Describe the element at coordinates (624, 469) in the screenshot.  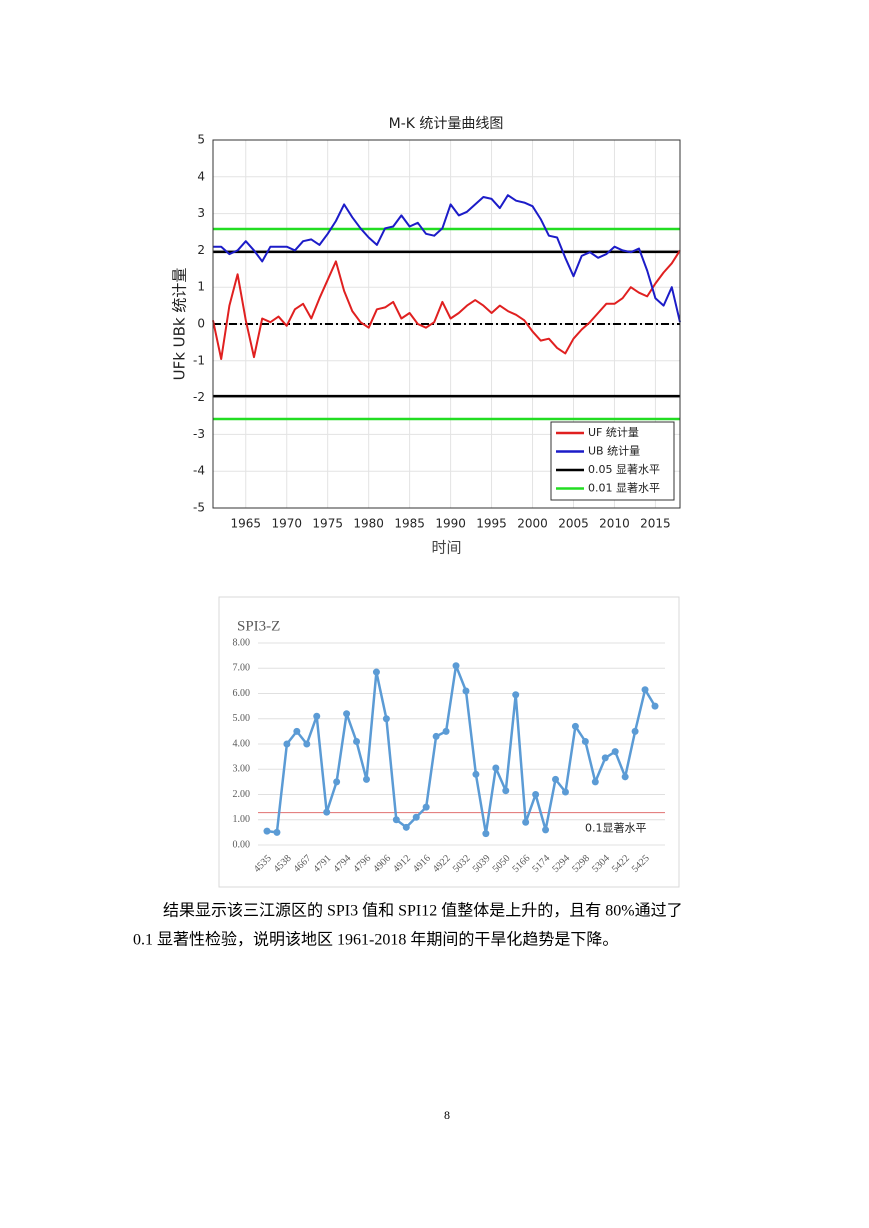
I see `legend-label: 0.05 显著水平` at that location.